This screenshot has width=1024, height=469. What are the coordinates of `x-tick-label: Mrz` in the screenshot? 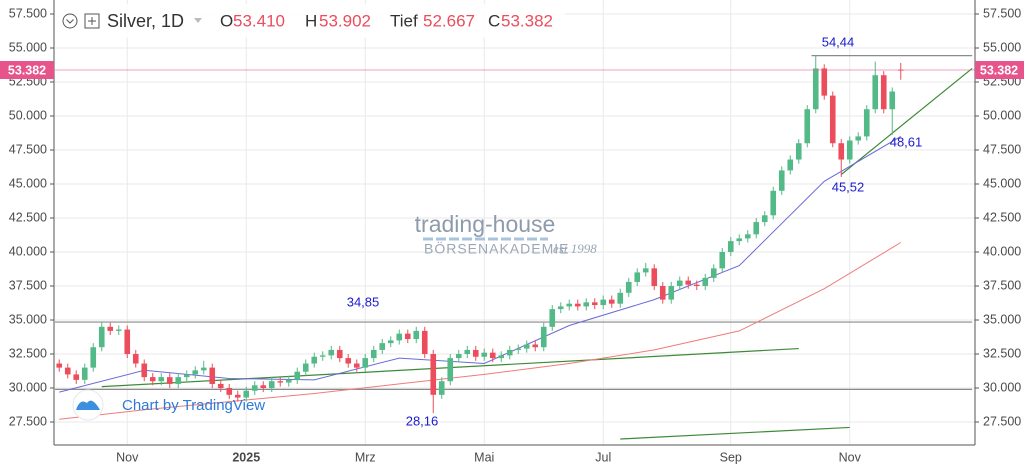 It's located at (365, 457).